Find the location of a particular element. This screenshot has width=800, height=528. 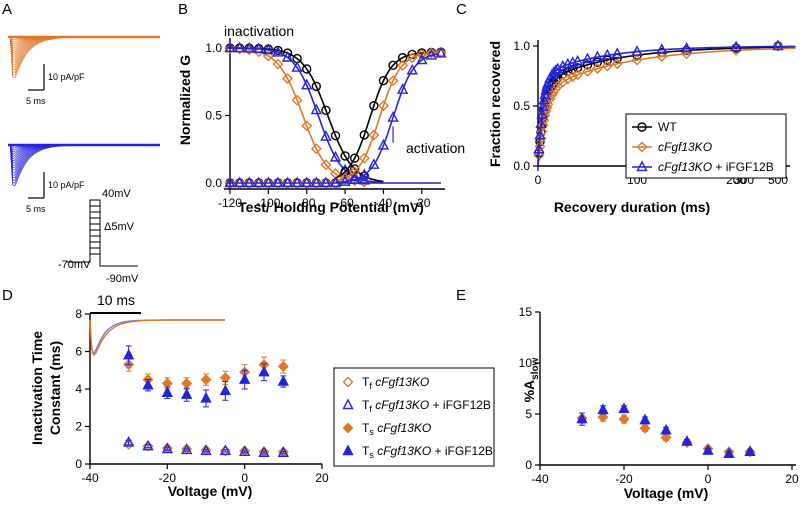

scalebar-bottom-time: 5 ms is located at coordinates (36, 209).